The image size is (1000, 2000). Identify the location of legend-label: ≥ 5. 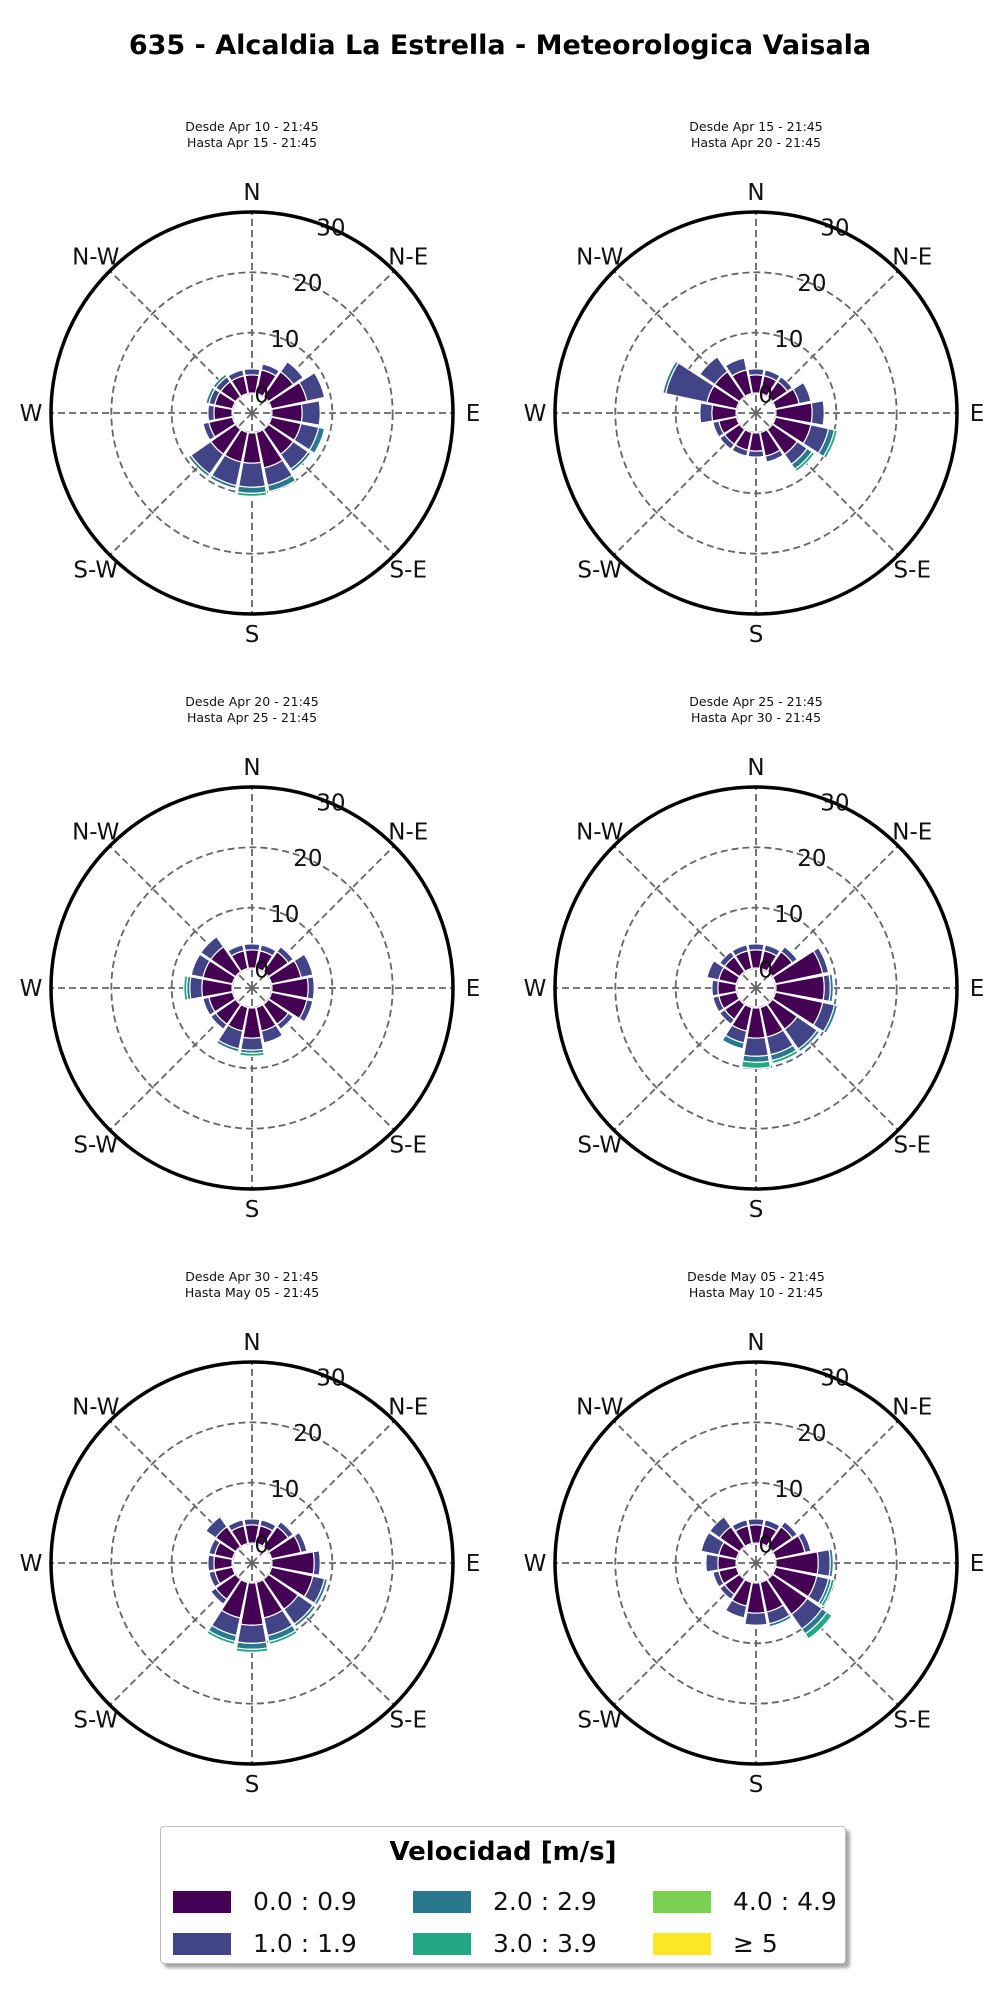
(755, 1943).